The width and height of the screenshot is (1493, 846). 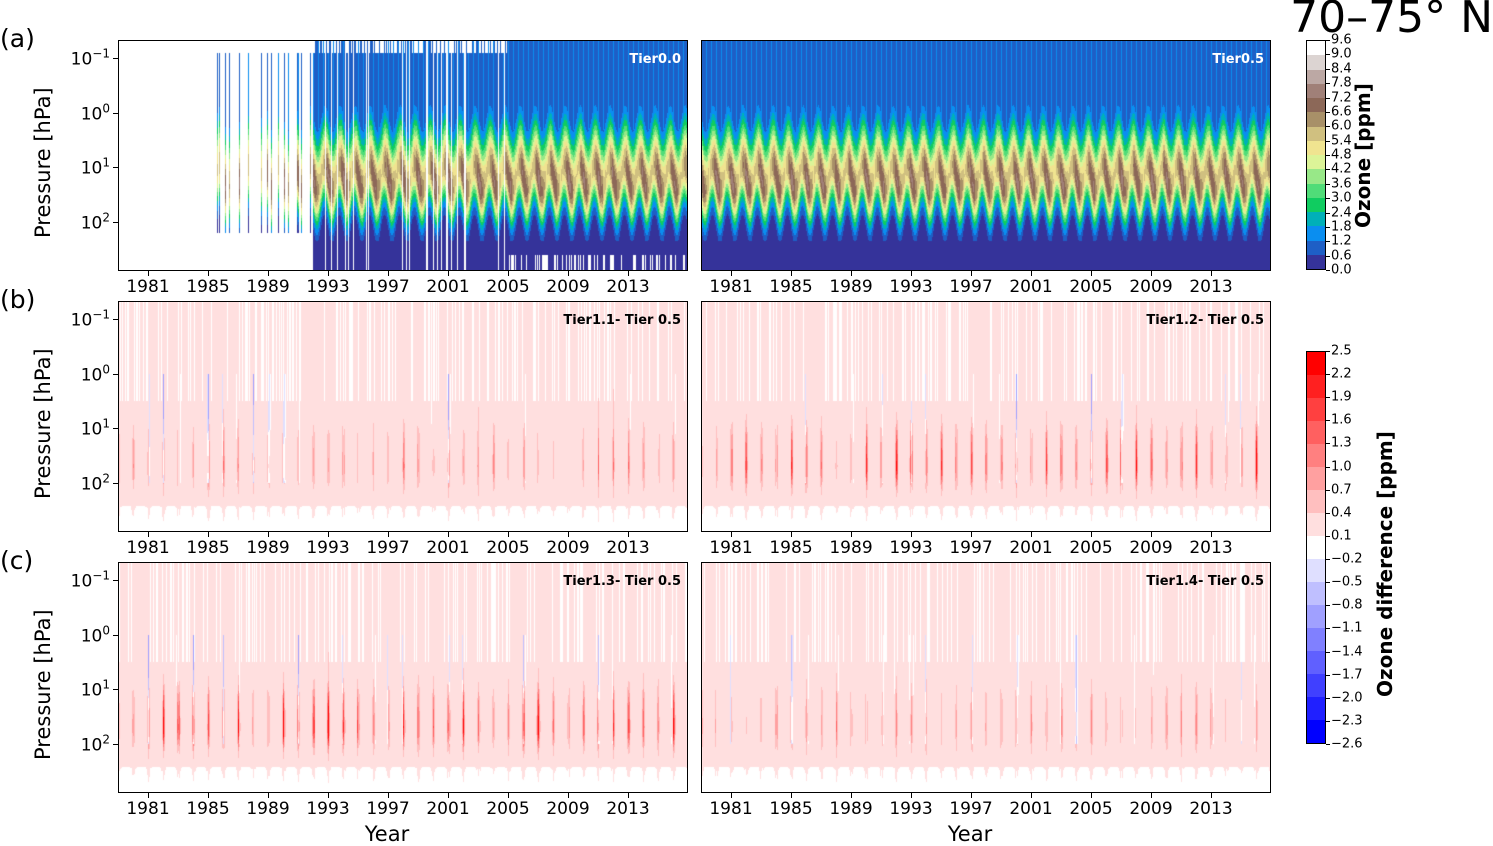 I want to click on colorbar-tick-label: 9.0, so click(x=1341, y=54).